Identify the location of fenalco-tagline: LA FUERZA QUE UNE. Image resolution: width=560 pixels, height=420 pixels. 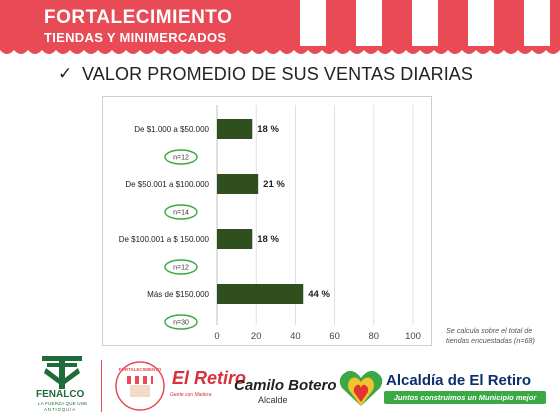
(63, 403).